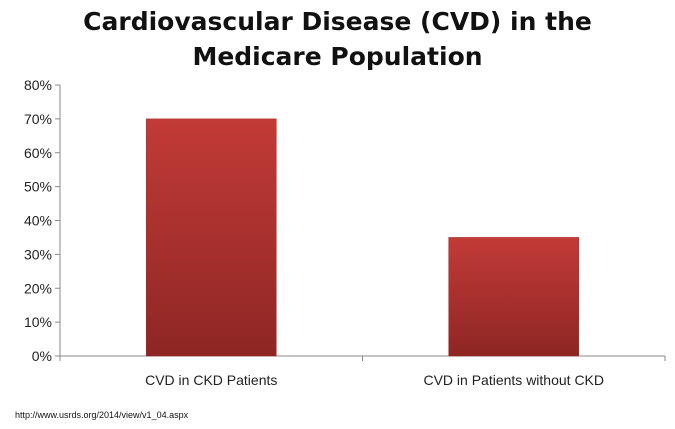  Describe the element at coordinates (38, 119) in the screenshot. I see `y-tick-label: 70%` at that location.